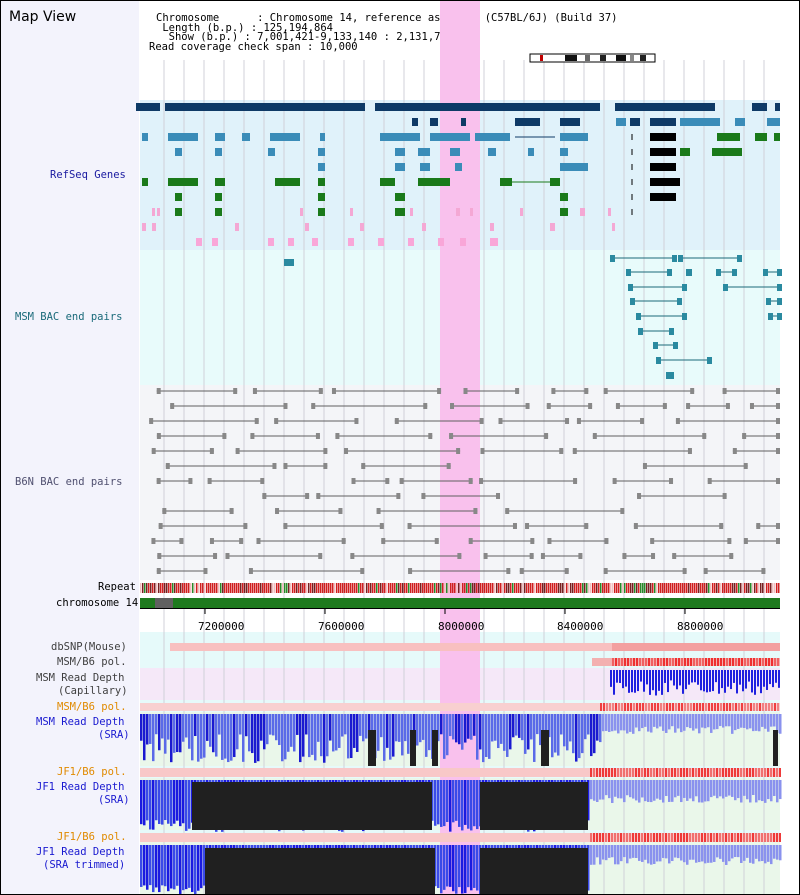 The height and width of the screenshot is (895, 800). I want to click on track-label-refseq: RefSeq Genes, so click(88, 175).